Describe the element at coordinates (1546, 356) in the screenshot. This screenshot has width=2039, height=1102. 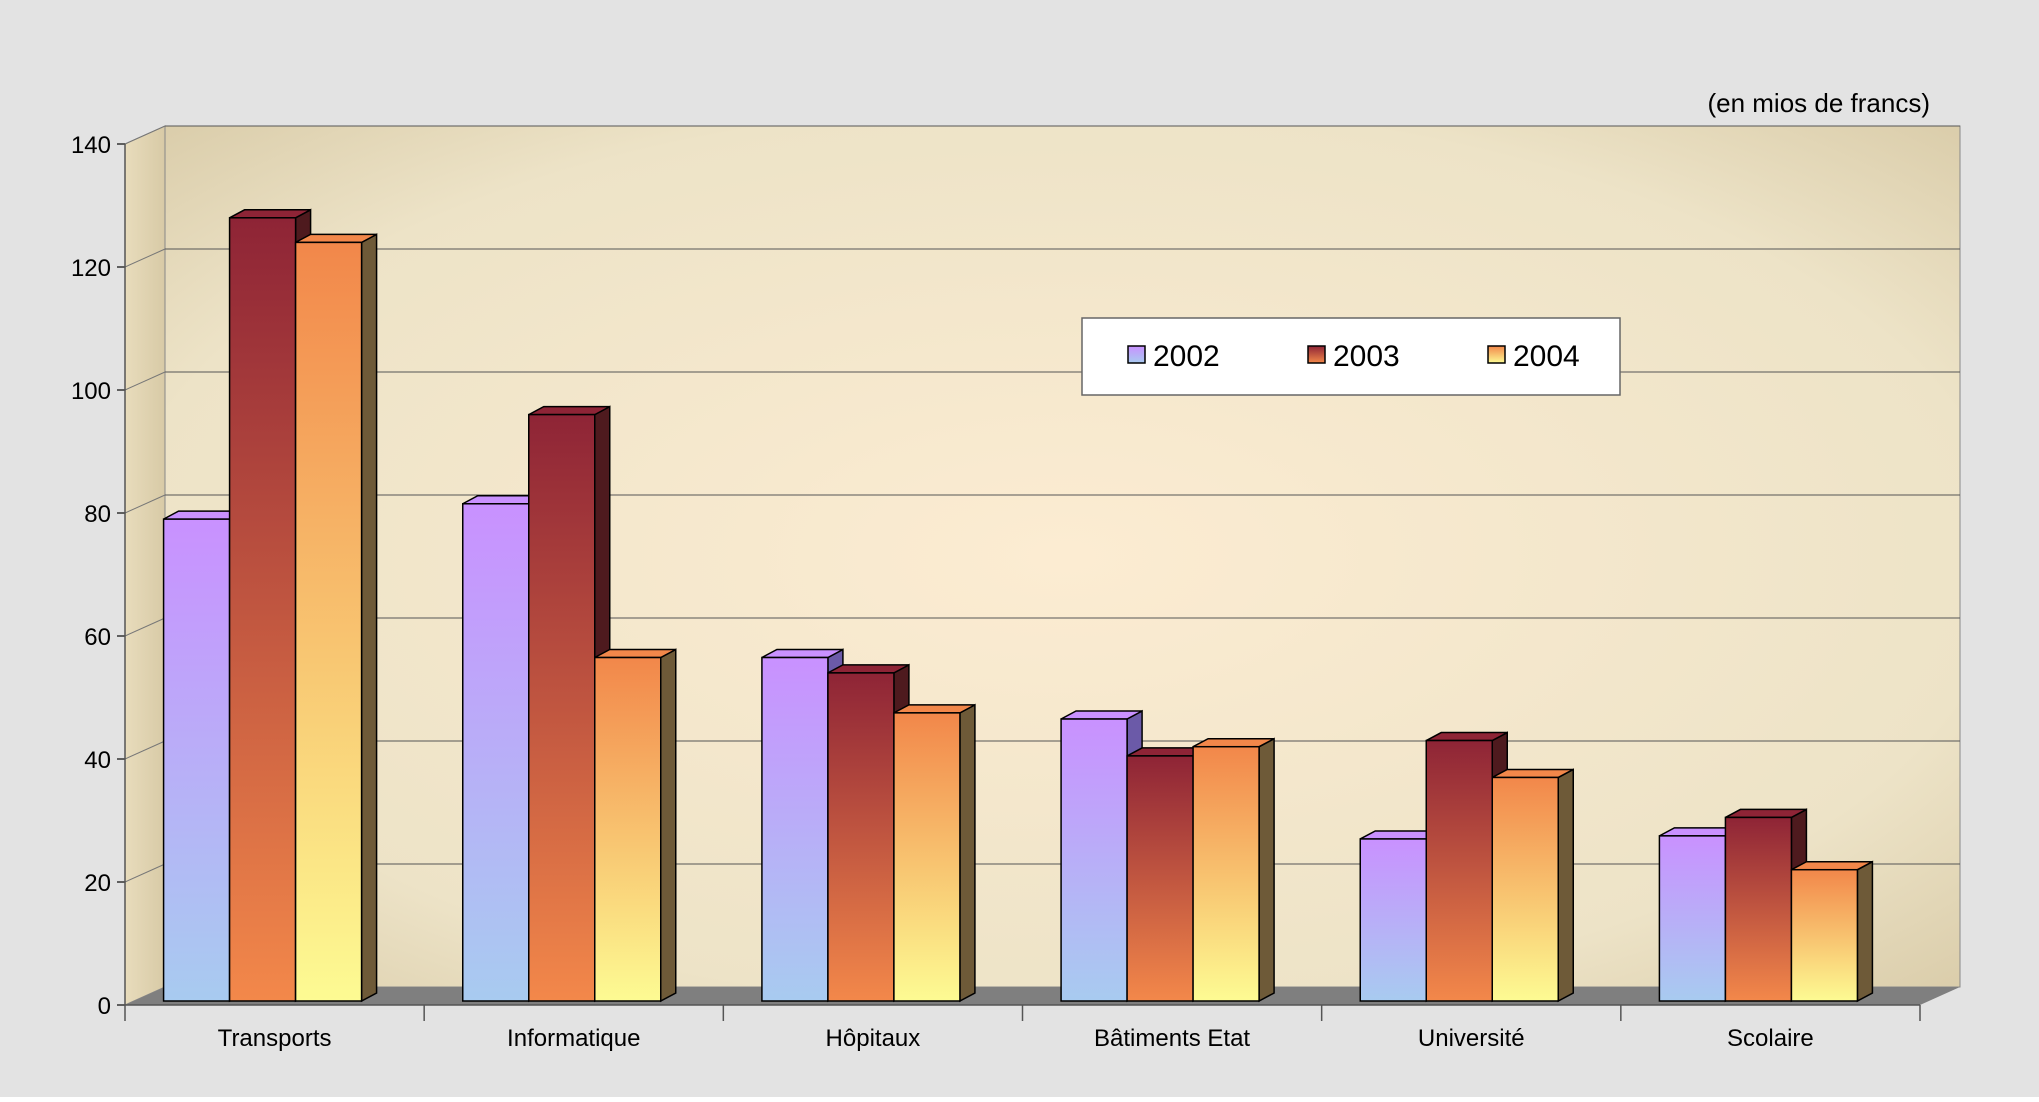
I see `legend-label: 2004` at that location.